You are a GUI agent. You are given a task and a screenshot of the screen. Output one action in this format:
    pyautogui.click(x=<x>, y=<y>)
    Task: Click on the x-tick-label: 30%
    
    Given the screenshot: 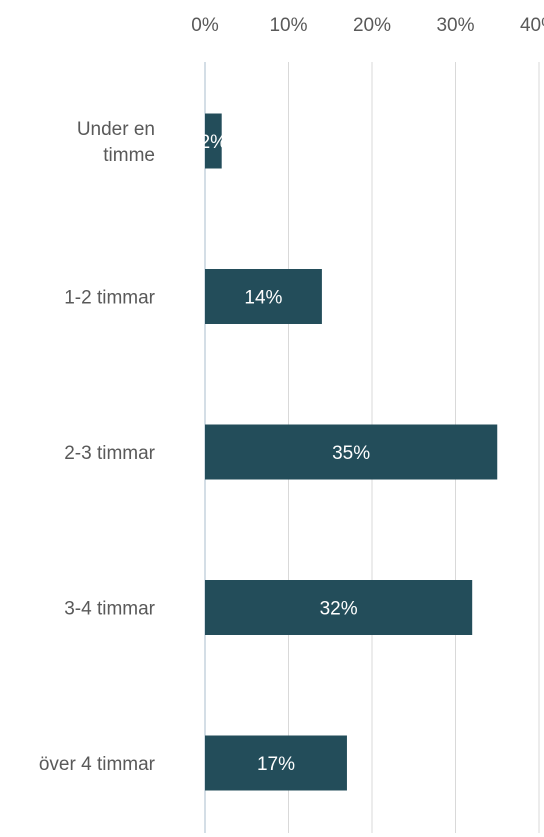 What is the action you would take?
    pyautogui.click(x=455, y=25)
    